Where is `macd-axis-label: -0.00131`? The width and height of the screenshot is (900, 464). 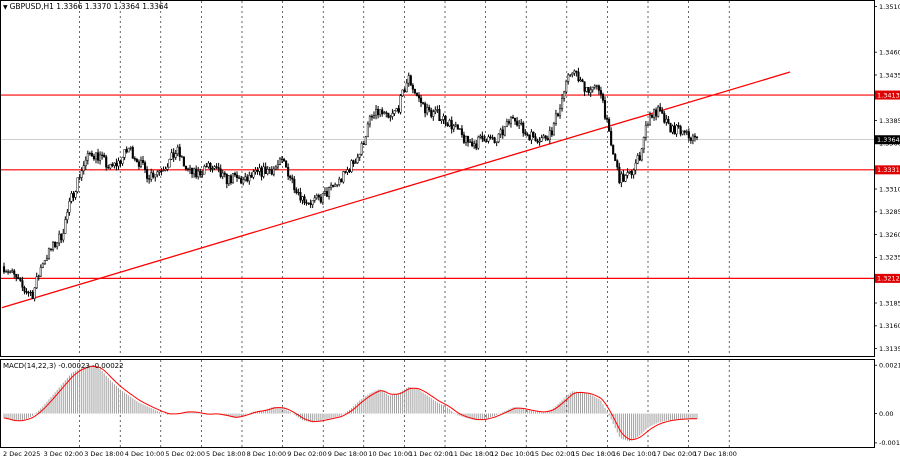 macd-axis-label: -0.00131 is located at coordinates (889, 443).